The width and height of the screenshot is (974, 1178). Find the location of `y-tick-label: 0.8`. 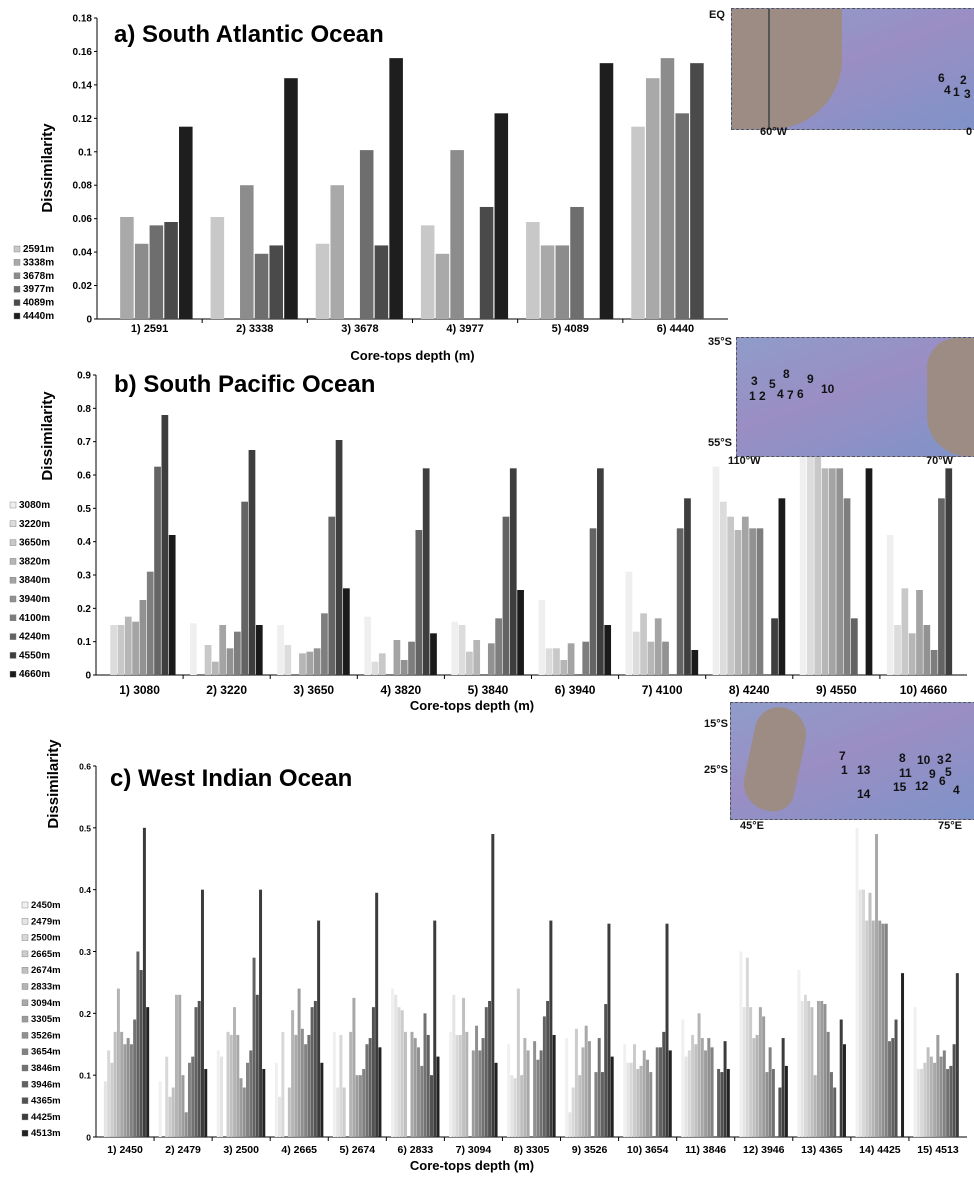

y-tick-label: 0.8 is located at coordinates (84, 409).